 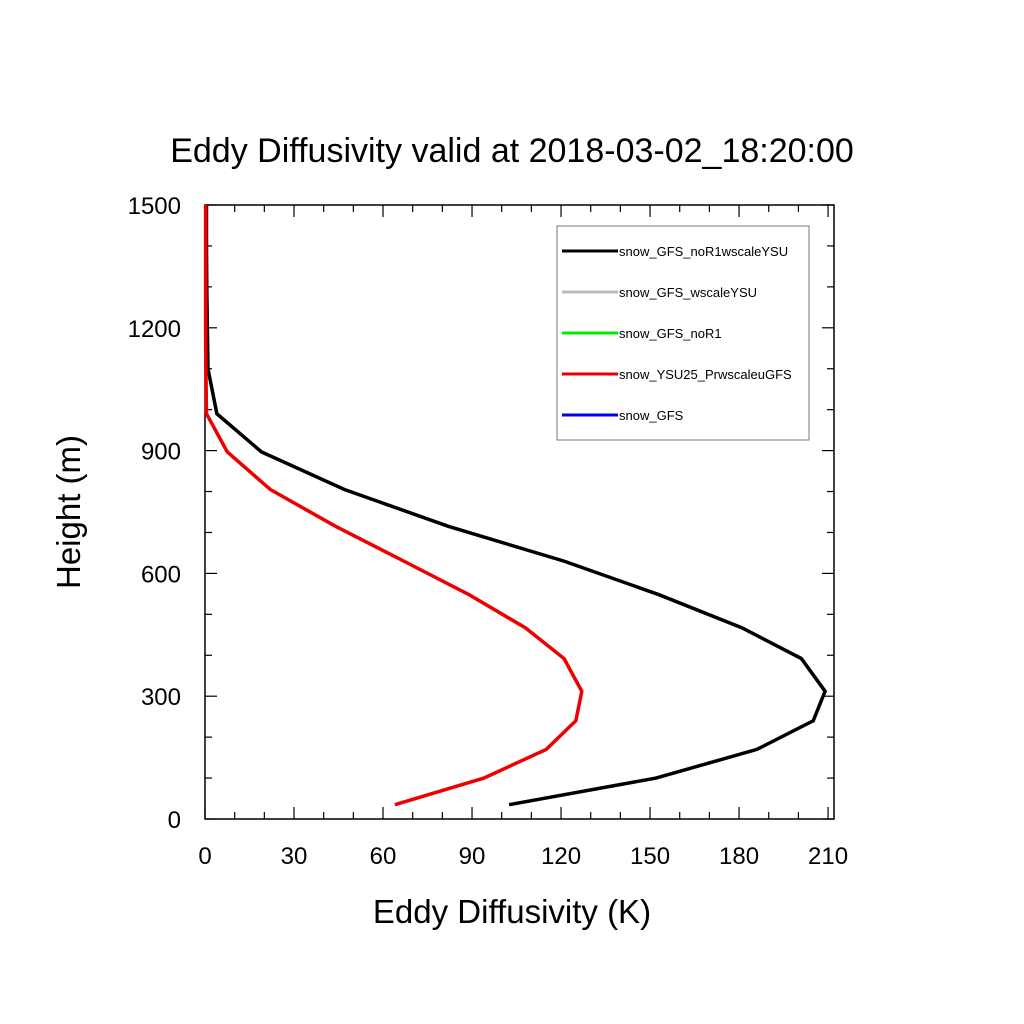 What do you see at coordinates (561, 856) in the screenshot?
I see `x-tick-label: 120` at bounding box center [561, 856].